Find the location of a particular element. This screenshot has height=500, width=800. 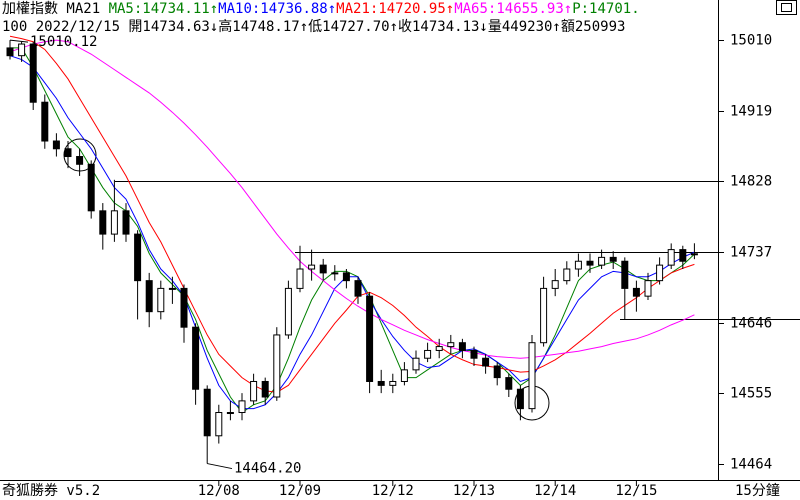

x-tick-label: 12/13 is located at coordinates (474, 491).